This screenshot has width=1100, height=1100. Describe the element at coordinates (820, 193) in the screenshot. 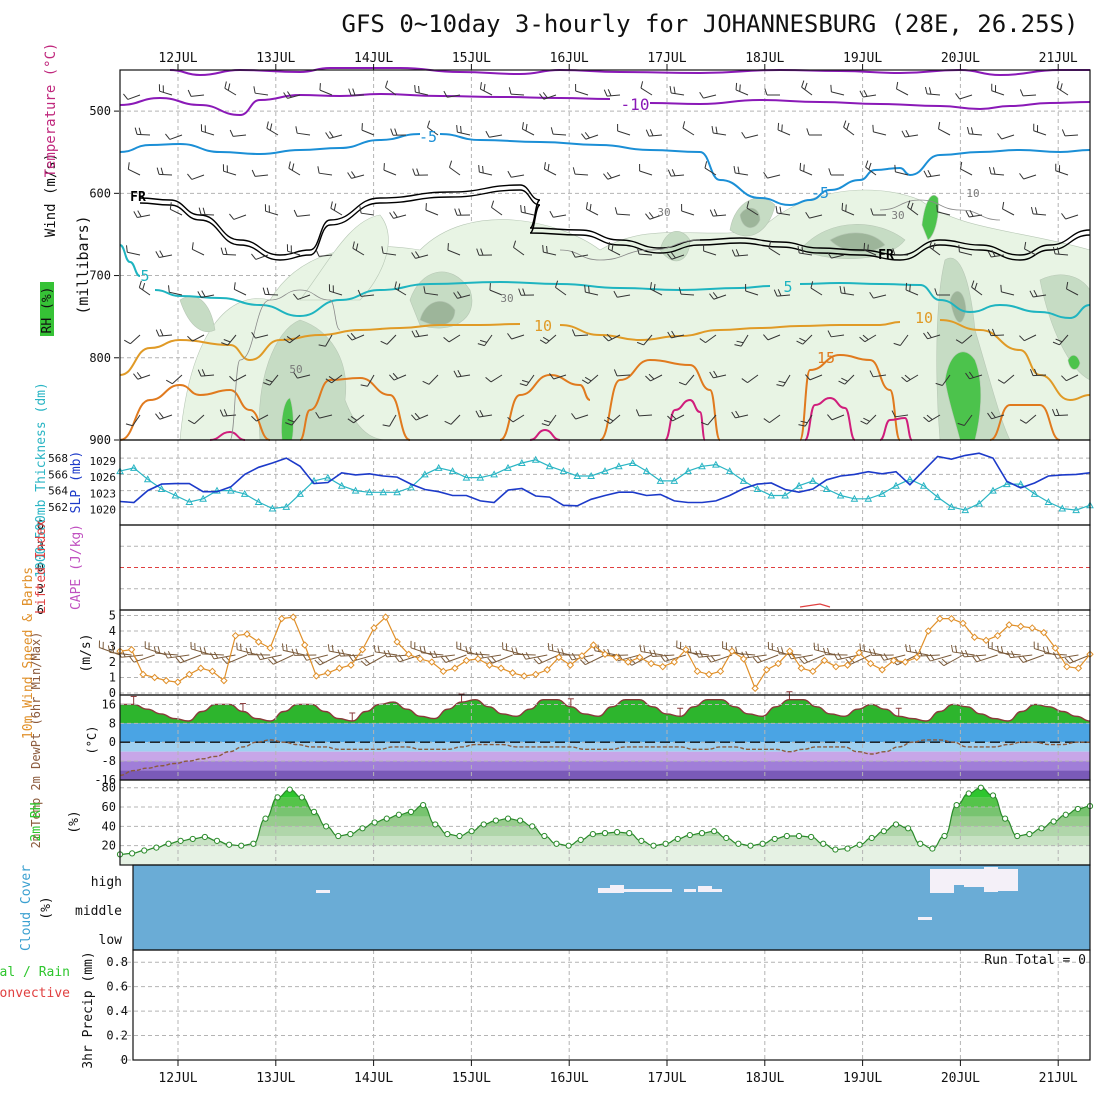

I see `contour-label: -5` at that location.